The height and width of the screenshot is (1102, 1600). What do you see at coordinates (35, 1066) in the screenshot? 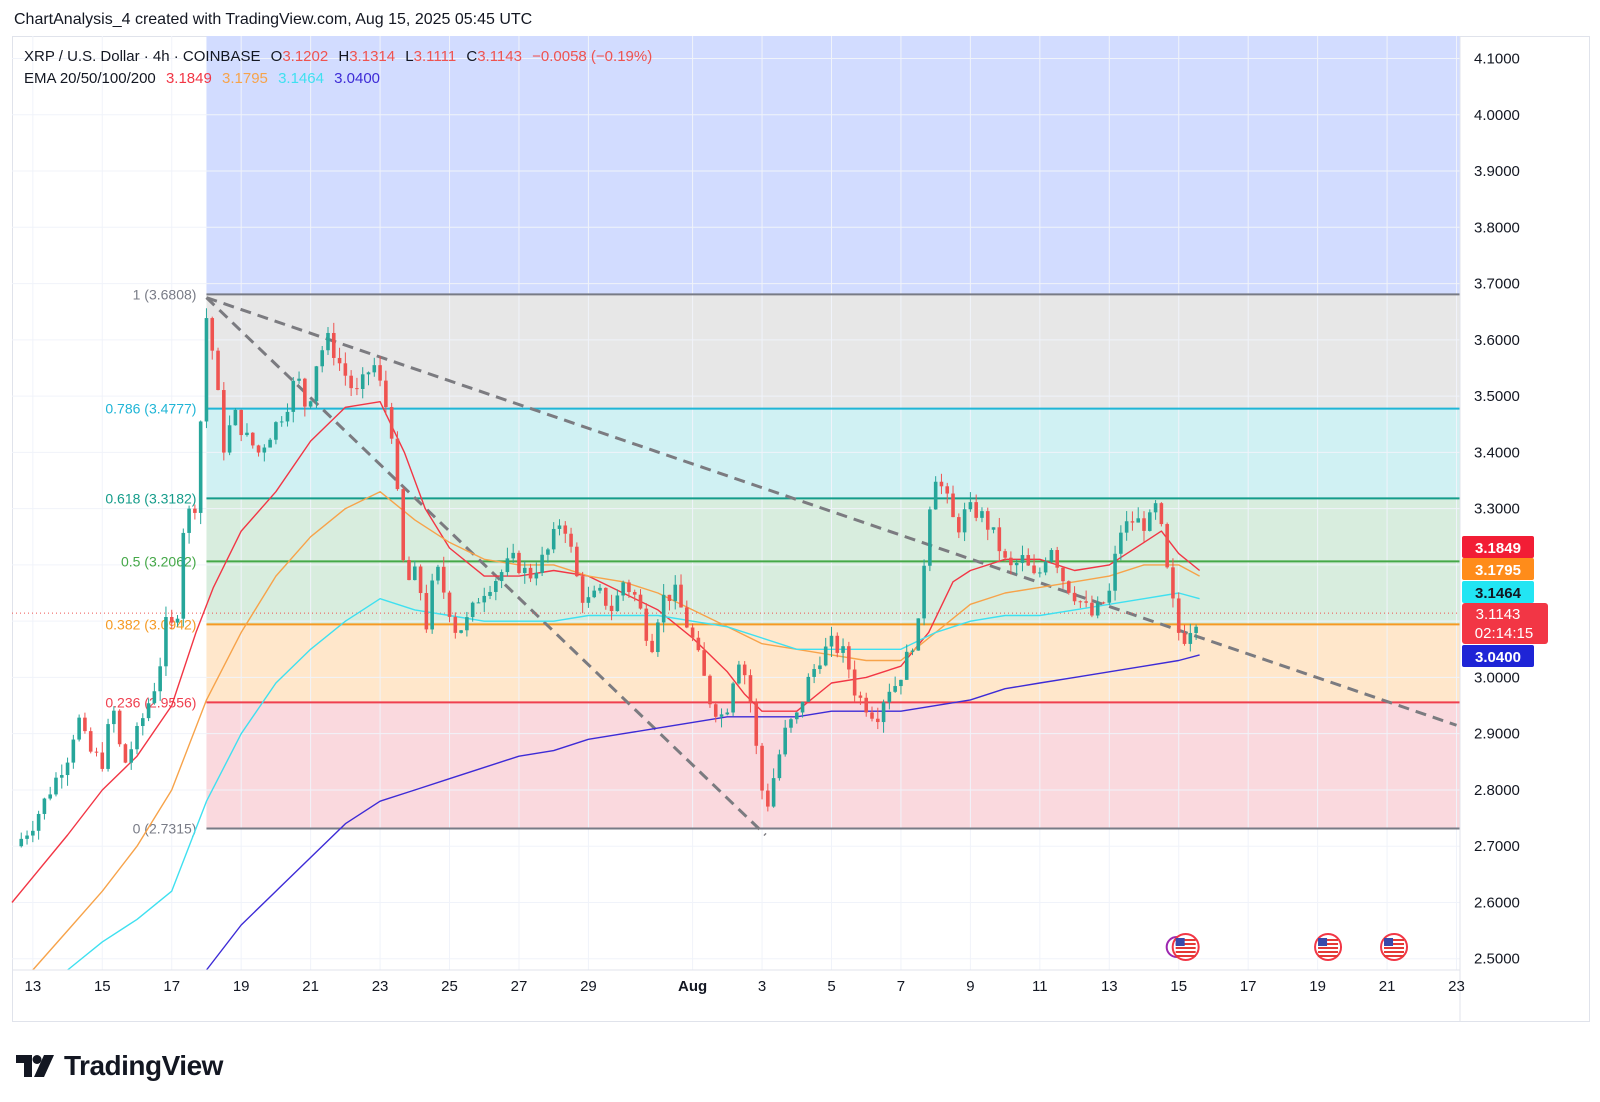
I see `tradingview-logo-icon` at bounding box center [35, 1066].